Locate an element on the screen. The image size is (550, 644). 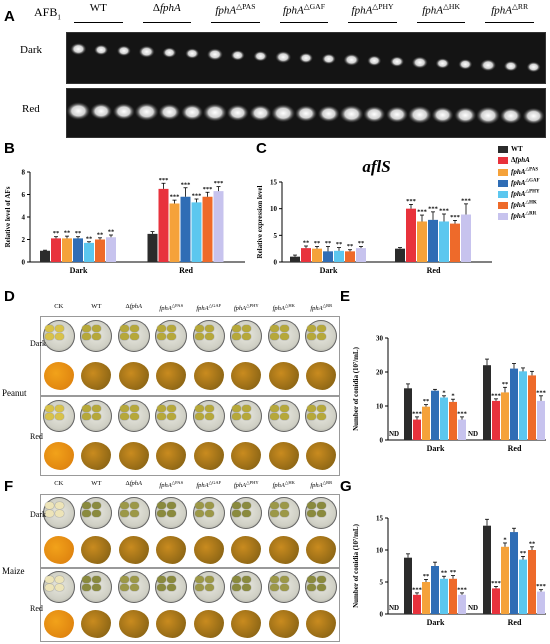
gel-strain-label: WT is located at coordinates (98, 8).